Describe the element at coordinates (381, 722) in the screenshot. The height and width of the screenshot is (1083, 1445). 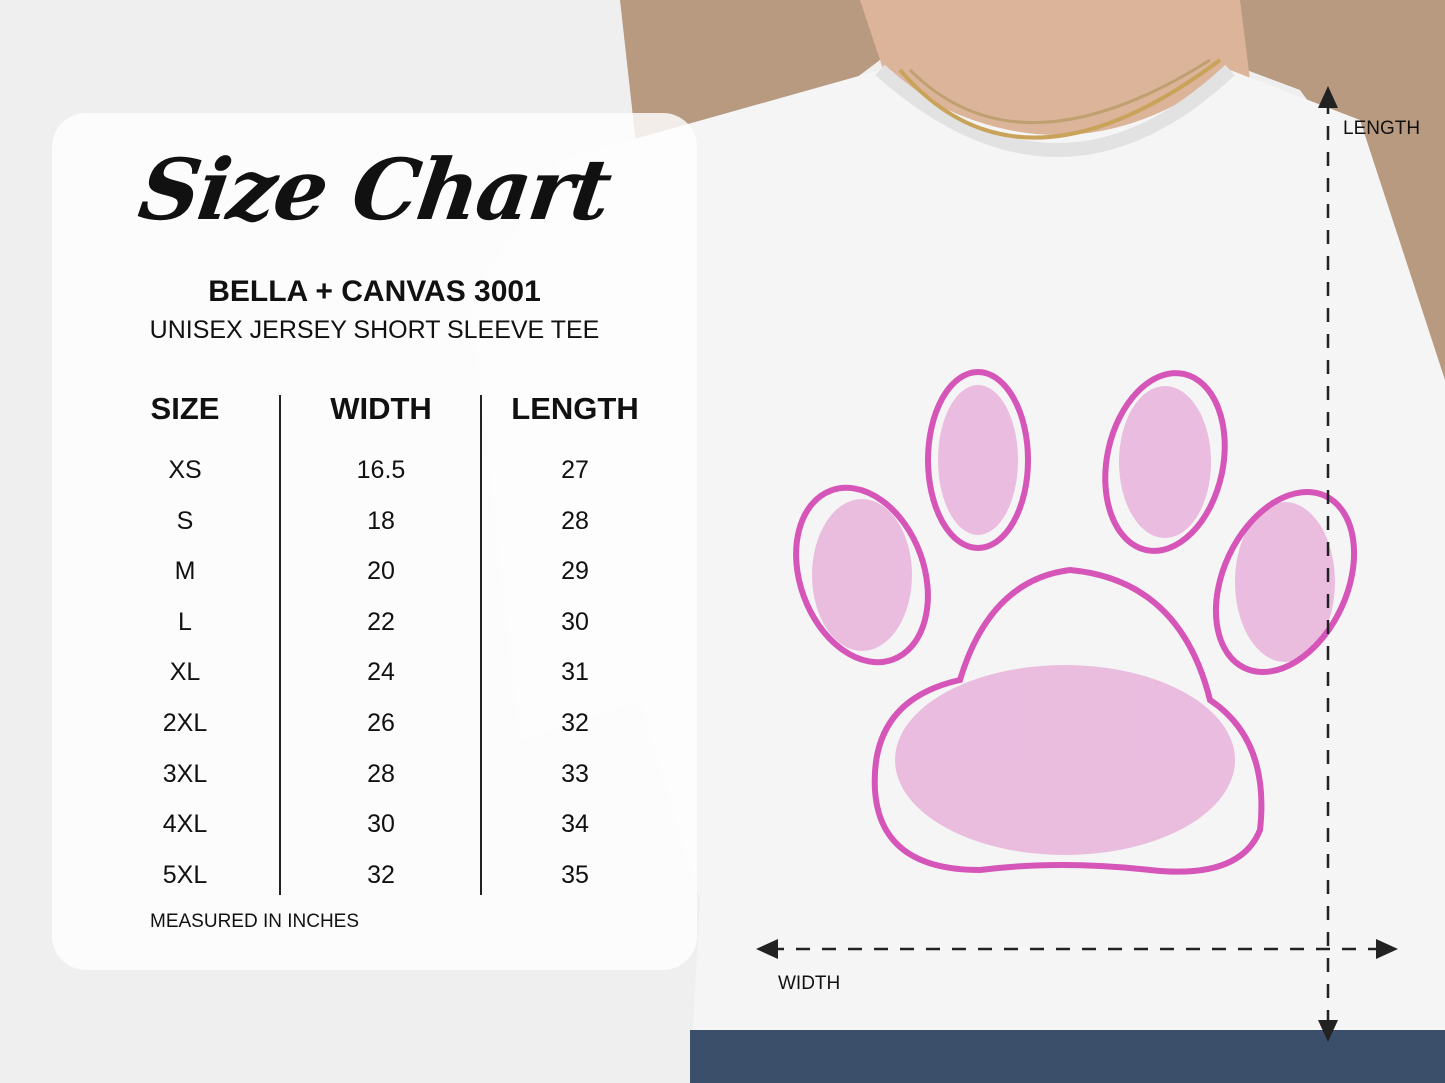
I see `width-cell: 26` at that location.